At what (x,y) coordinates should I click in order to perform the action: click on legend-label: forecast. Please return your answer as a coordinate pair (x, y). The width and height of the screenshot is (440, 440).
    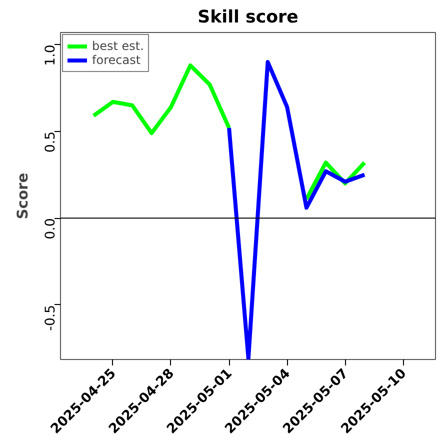
    Looking at the image, I should click on (116, 60).